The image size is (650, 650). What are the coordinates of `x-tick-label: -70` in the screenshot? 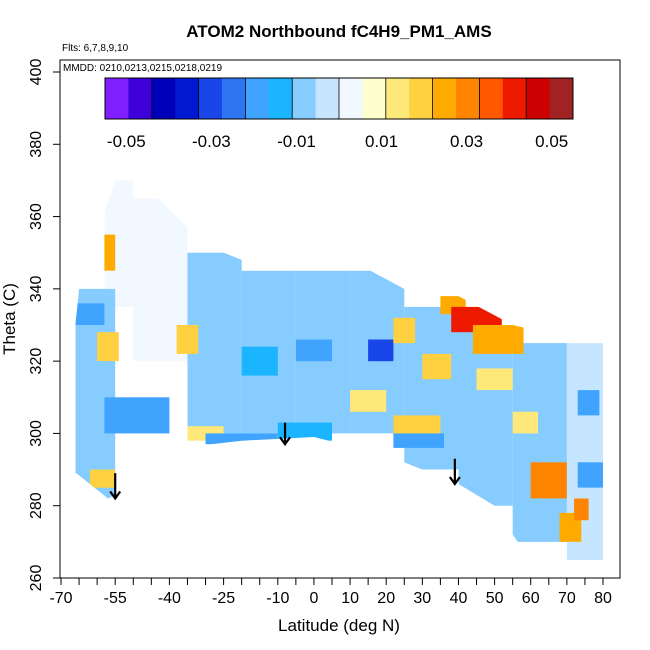 It's located at (60, 598).